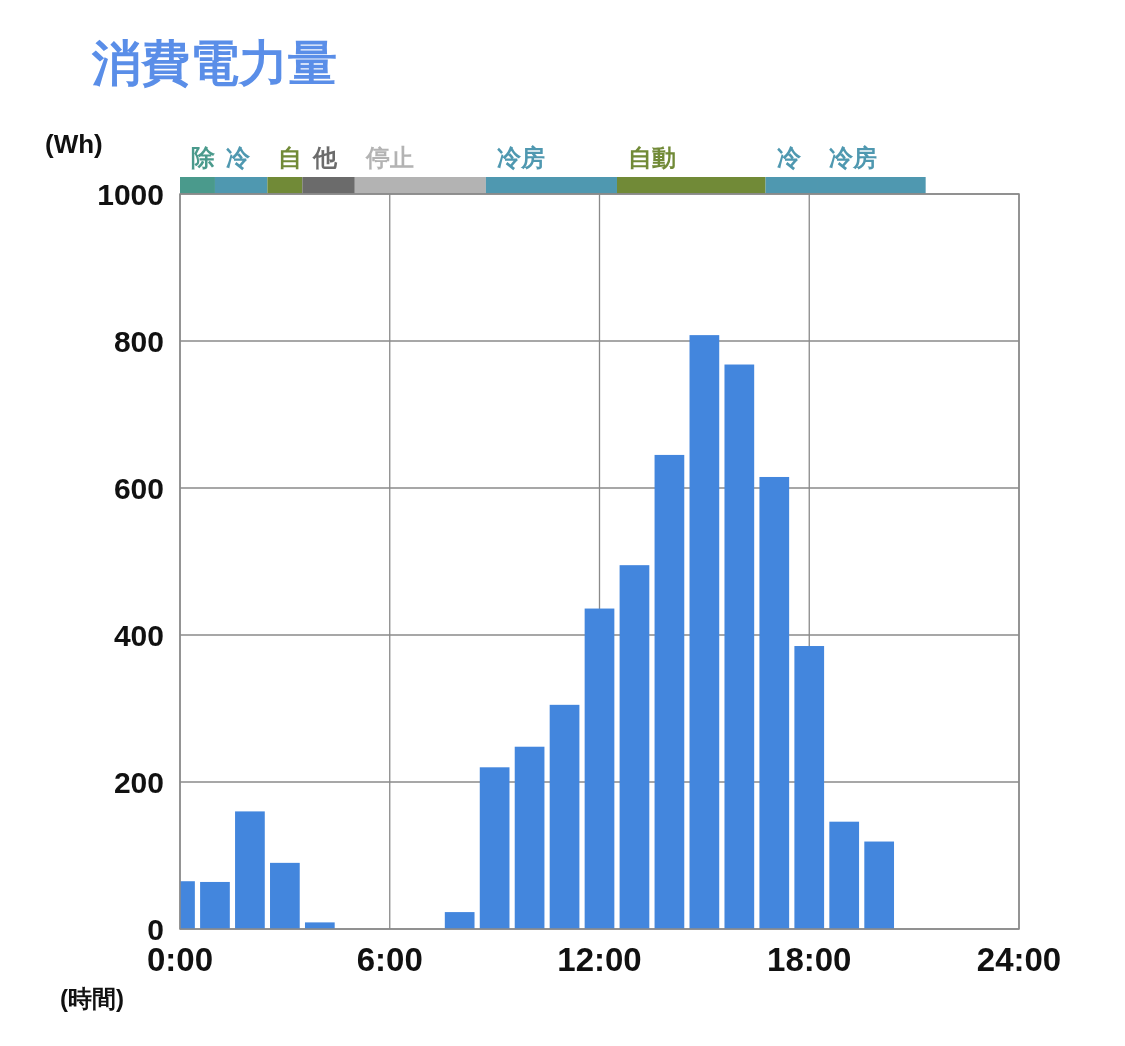  Describe the element at coordinates (389, 959) in the screenshot. I see `x-tick-label: 6:00` at that location.